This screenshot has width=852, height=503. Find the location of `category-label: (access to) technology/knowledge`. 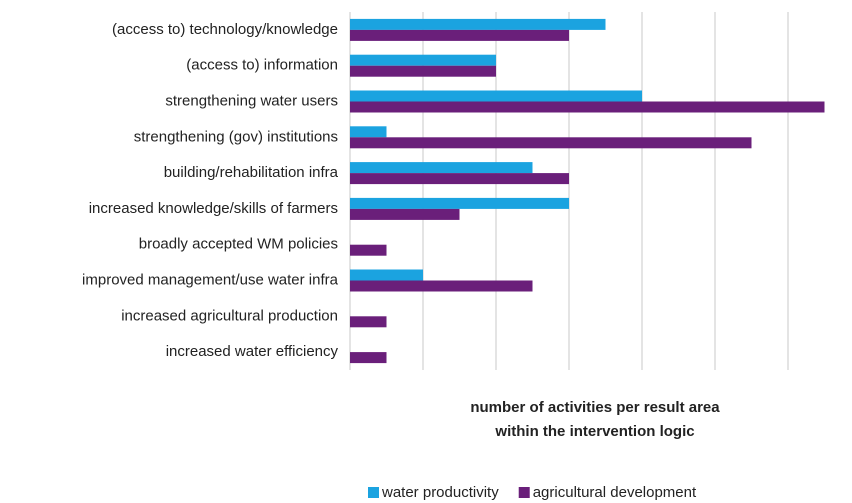

category-label: (access to) technology/knowledge is located at coordinates (225, 29).